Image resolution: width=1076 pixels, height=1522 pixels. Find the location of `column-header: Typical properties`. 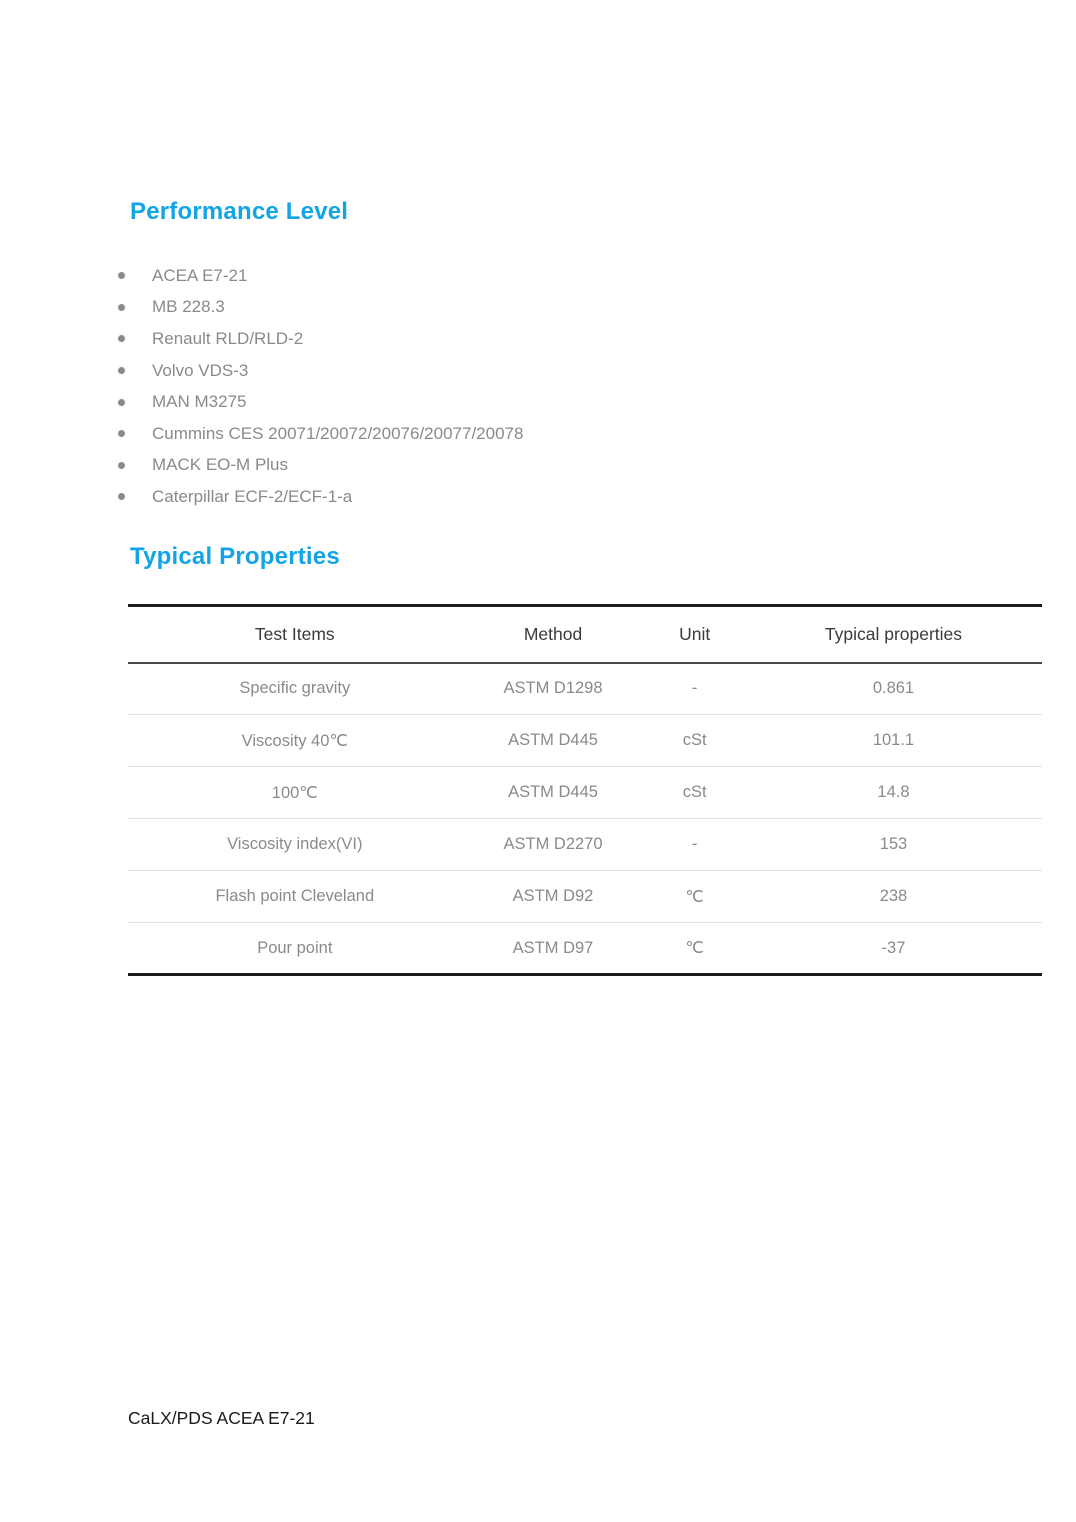

column-header: Typical properties is located at coordinates (893, 633).